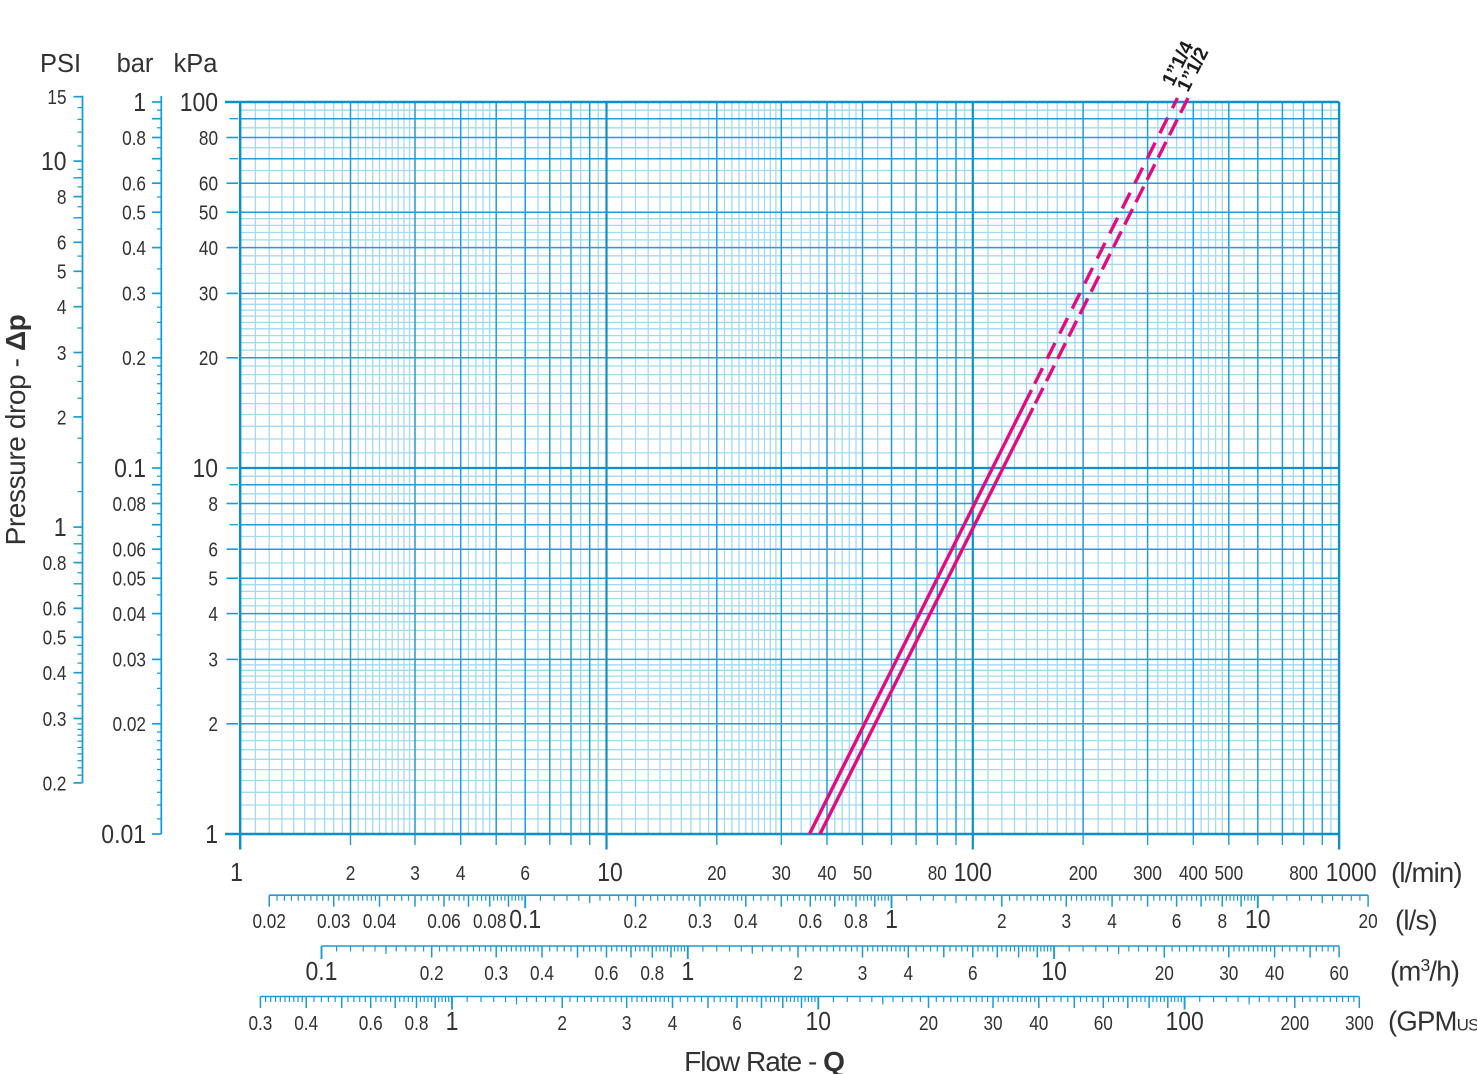  Describe the element at coordinates (134, 213) in the screenshot. I see `svg-text: 0.5` at that location.